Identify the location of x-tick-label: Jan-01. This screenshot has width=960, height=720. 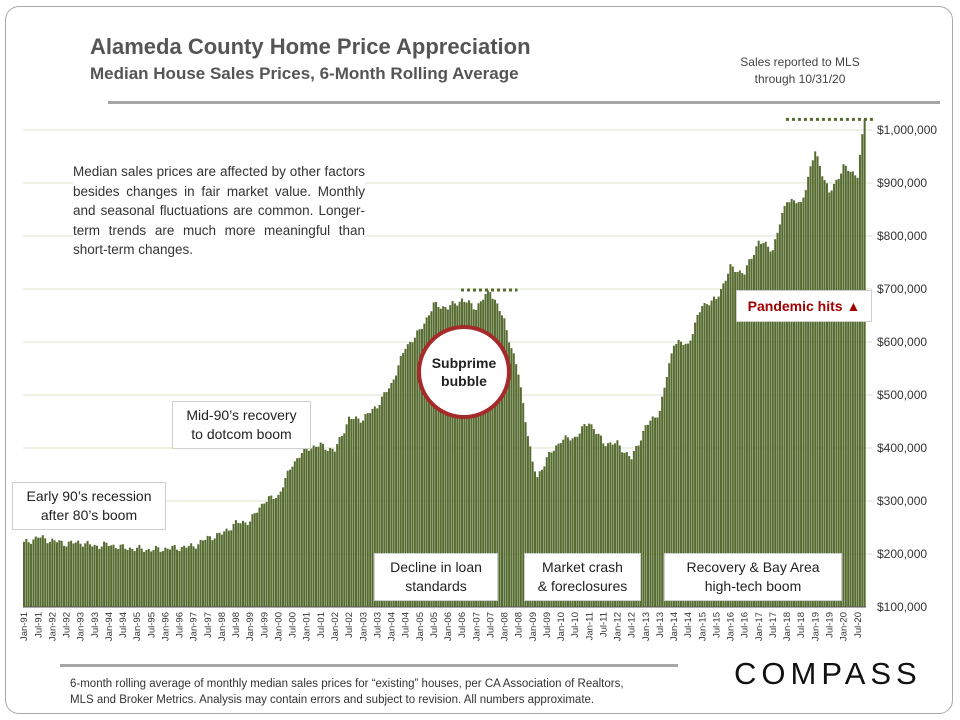
(307, 626).